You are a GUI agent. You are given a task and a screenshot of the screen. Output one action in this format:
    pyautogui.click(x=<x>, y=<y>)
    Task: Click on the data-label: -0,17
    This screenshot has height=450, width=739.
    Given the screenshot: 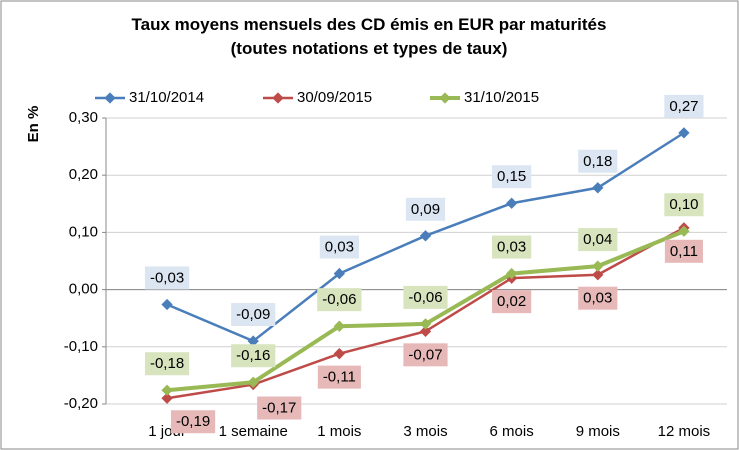 What is the action you would take?
    pyautogui.click(x=279, y=408)
    